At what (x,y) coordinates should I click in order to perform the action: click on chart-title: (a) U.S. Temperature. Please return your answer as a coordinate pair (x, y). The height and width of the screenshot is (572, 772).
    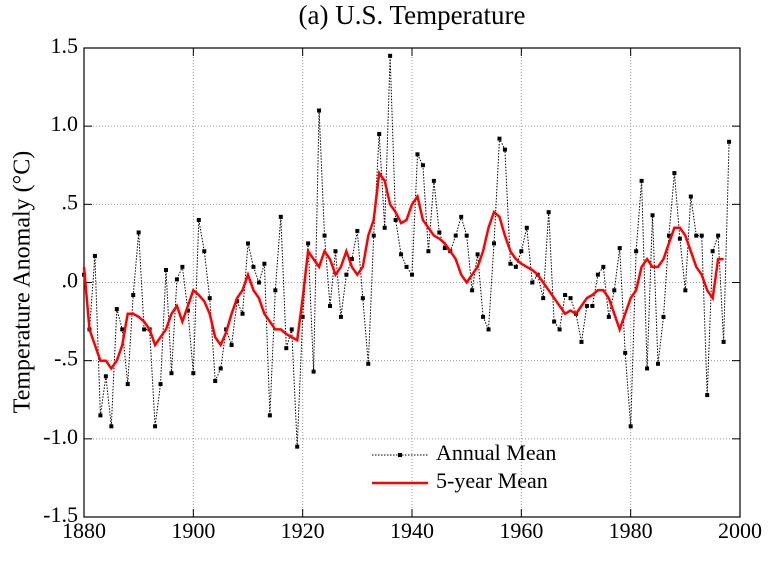
    Looking at the image, I should click on (411, 15).